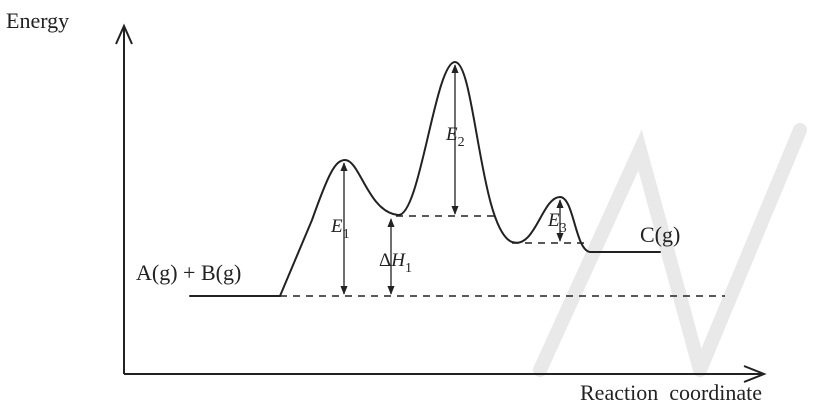  I want to click on e1-label: E1, so click(340, 229).